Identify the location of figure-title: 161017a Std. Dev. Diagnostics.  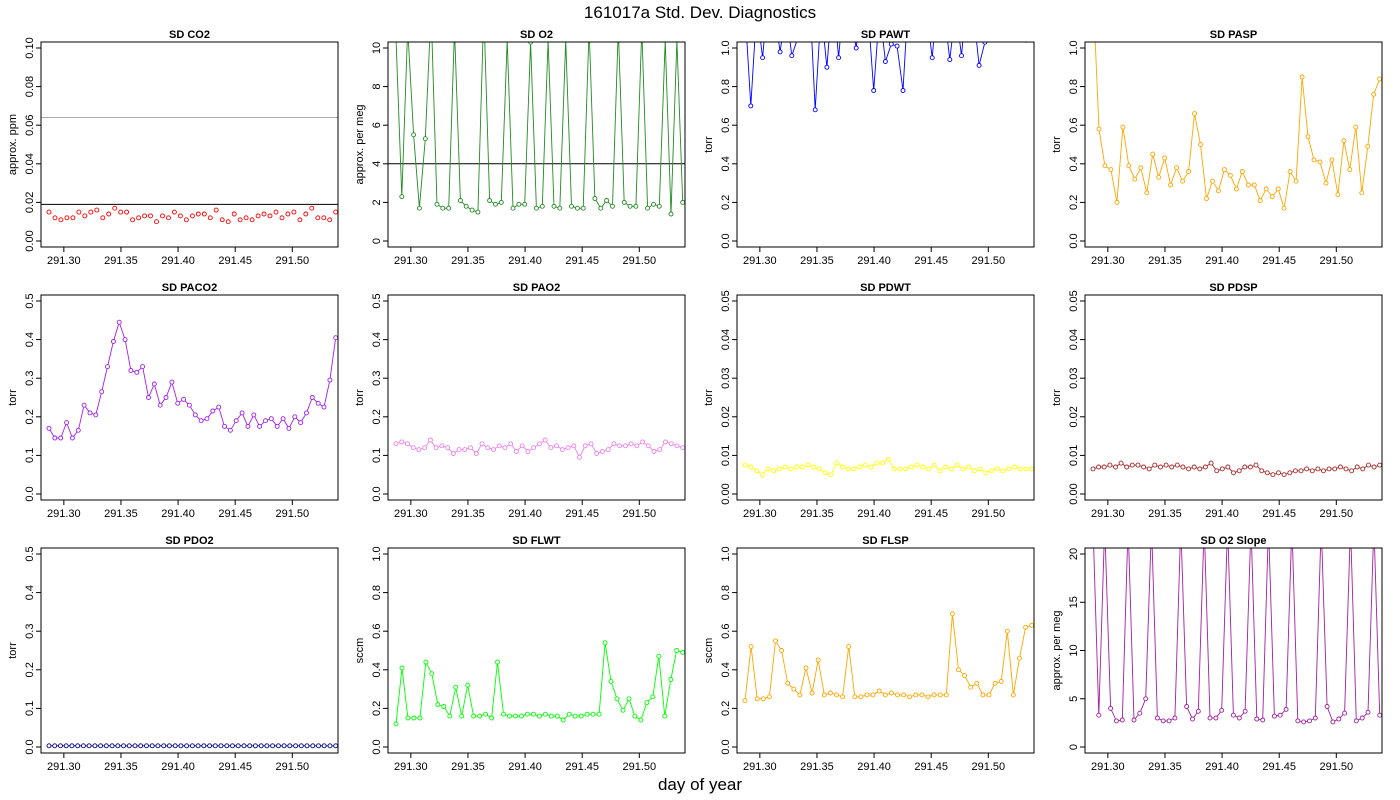
(700, 12).